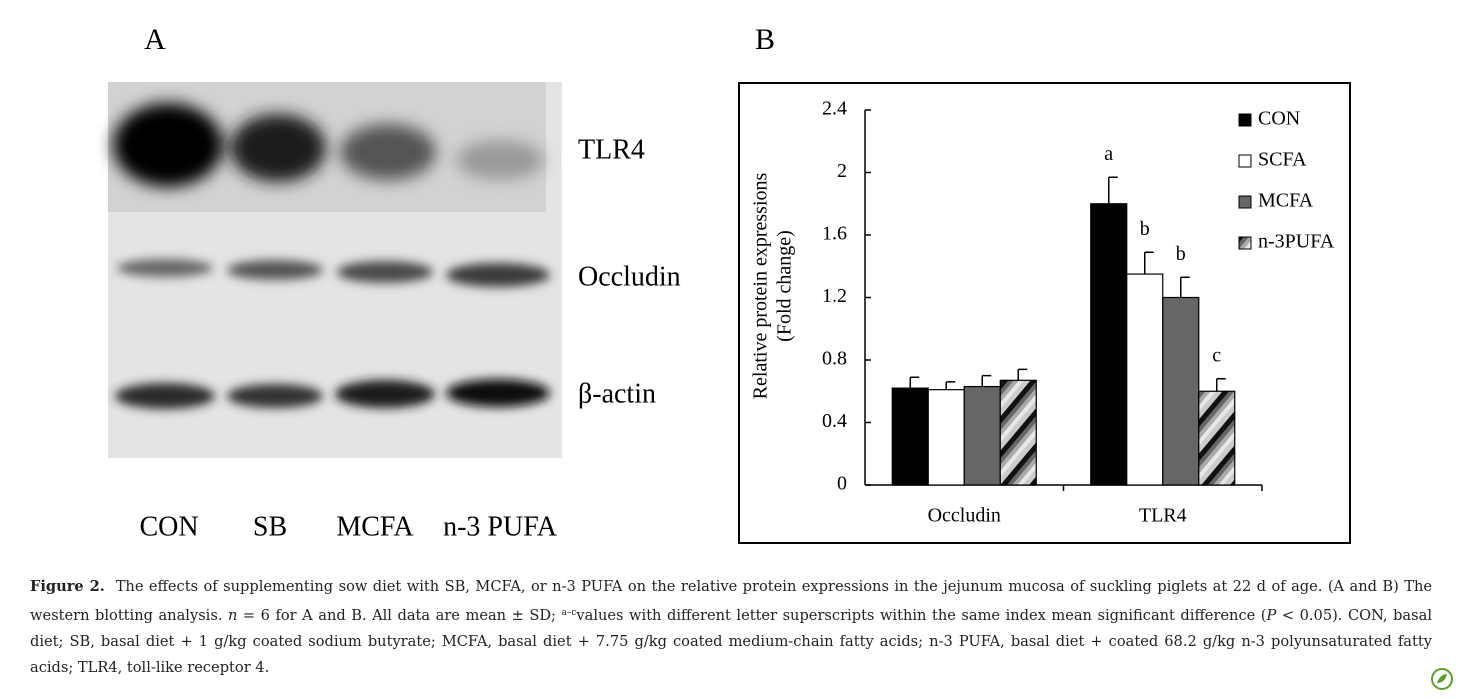 This screenshot has height=699, width=1463. Describe the element at coordinates (155, 39) in the screenshot. I see `panel-label: A` at that location.